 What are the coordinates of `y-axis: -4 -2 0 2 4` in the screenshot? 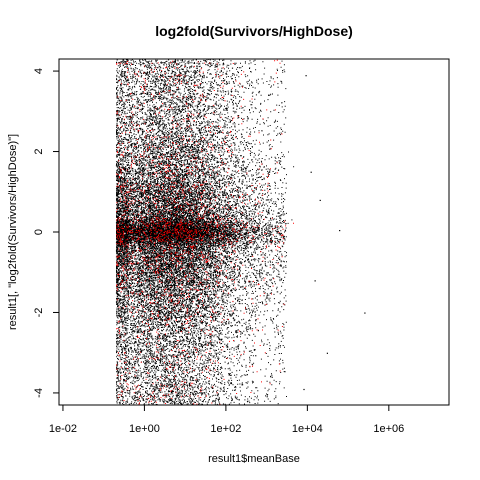 It's located at (46, 233).